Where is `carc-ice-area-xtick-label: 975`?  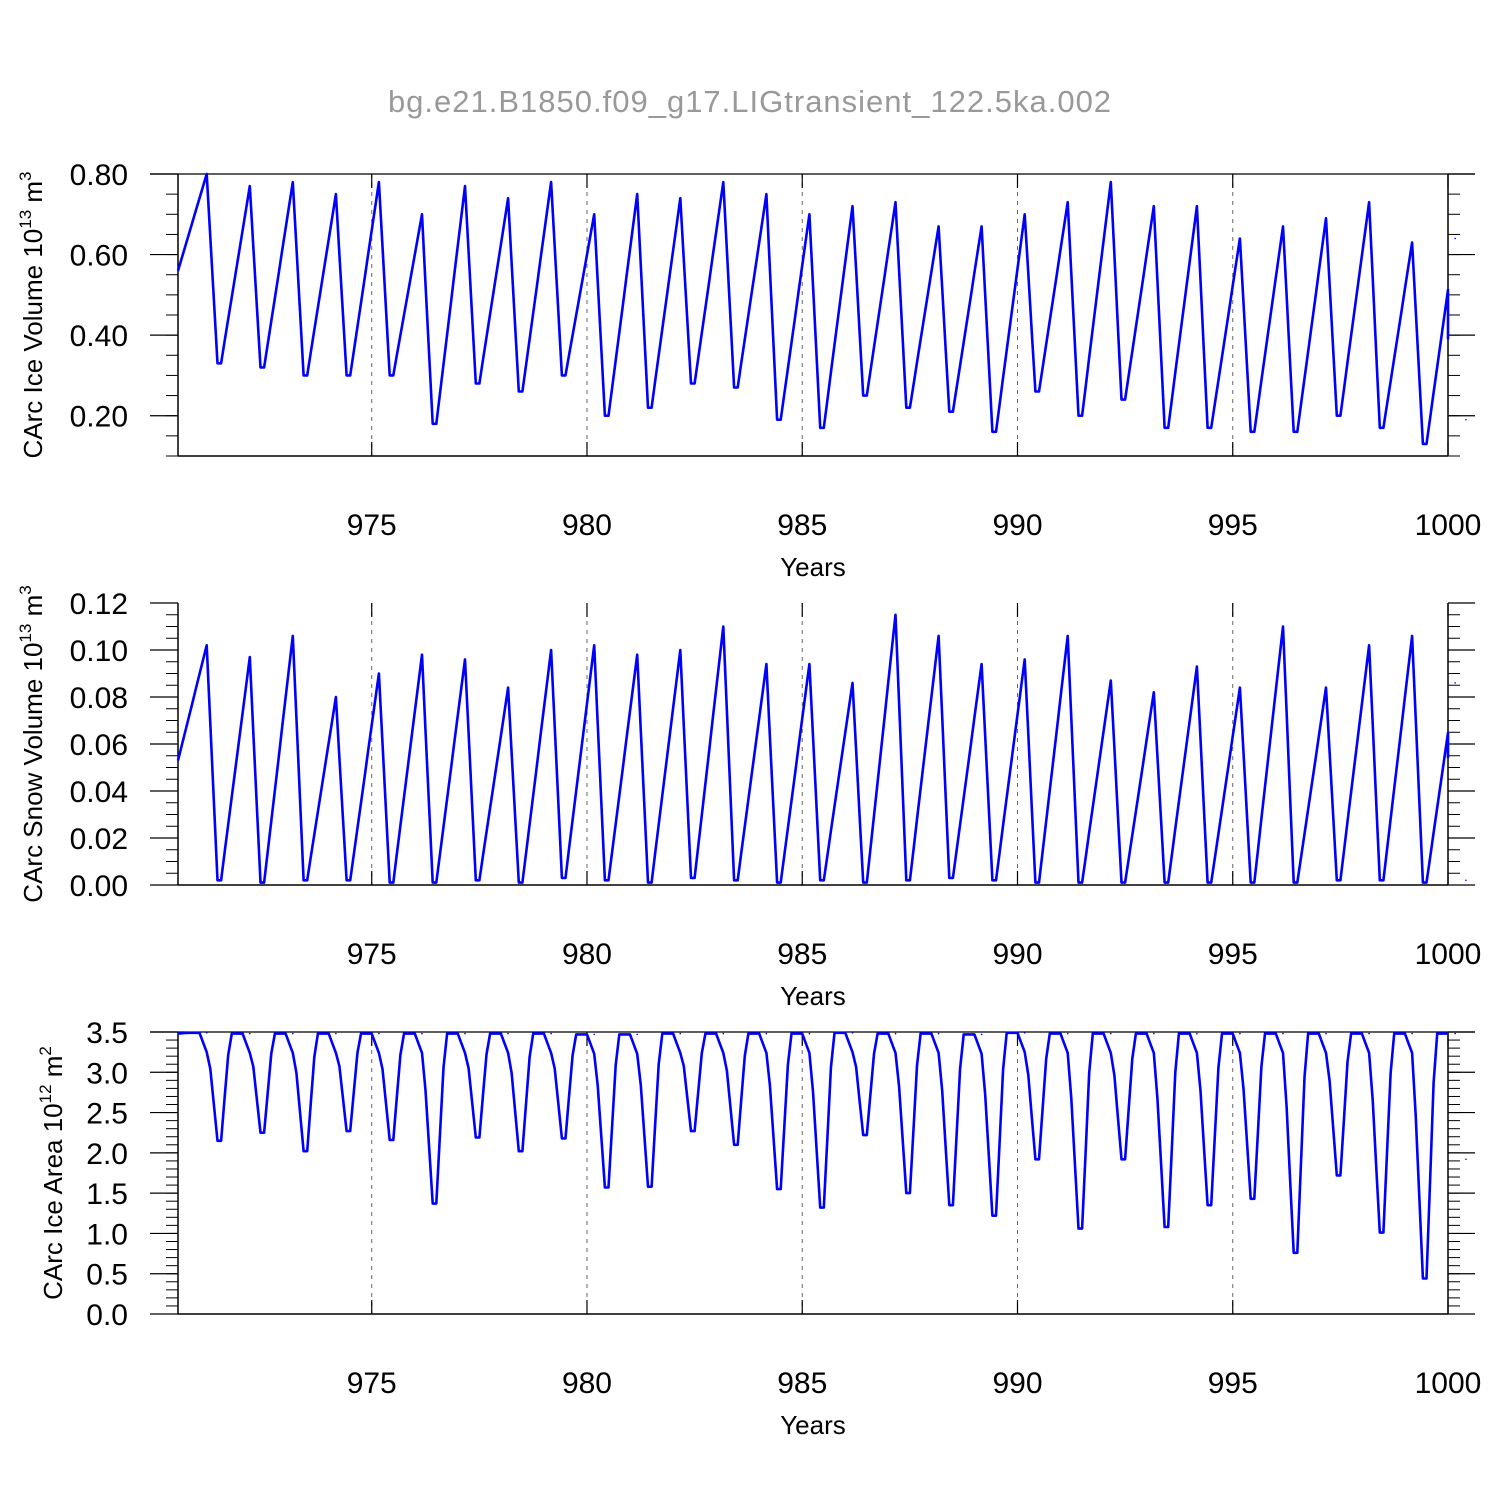
carc-ice-area-xtick-label: 975 is located at coordinates (372, 1383).